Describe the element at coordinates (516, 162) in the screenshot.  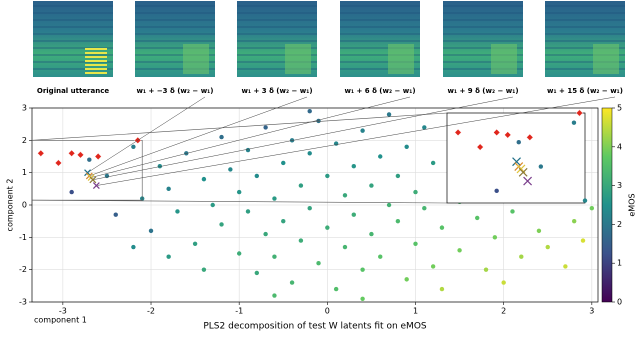
I see `inset-interpolation-marker` at that location.